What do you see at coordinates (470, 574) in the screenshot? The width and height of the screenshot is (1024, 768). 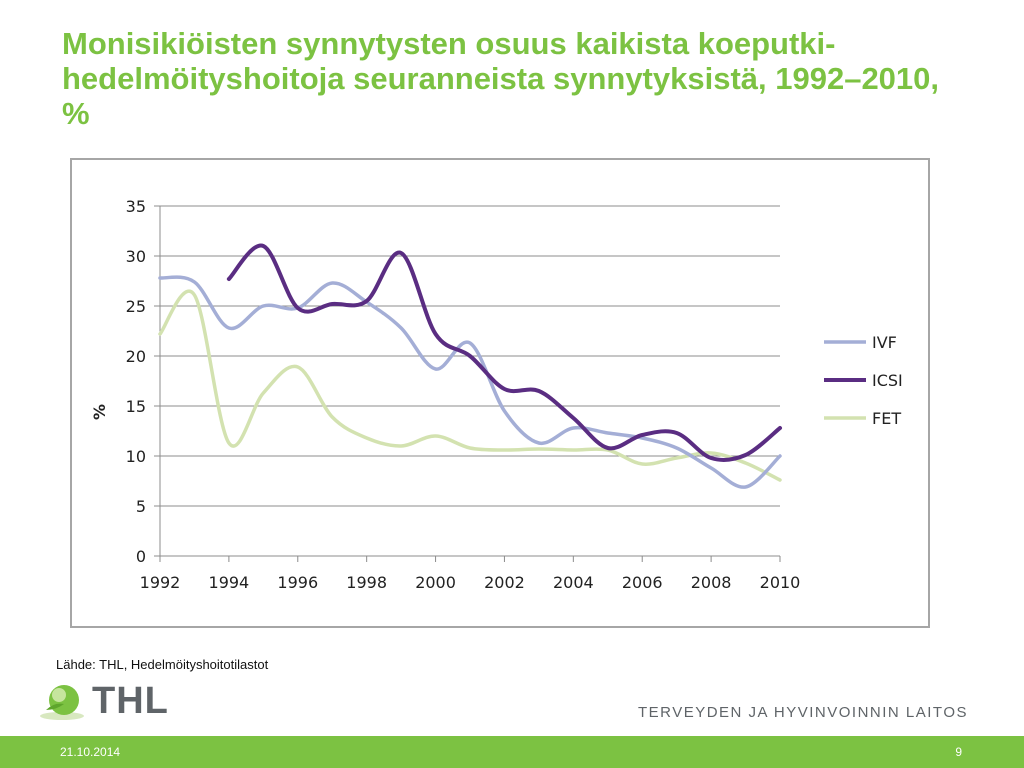 I see `x-axis-ticks: 1992 1994 1996 1998 2000 2002 2004 2006 2008 2010` at bounding box center [470, 574].